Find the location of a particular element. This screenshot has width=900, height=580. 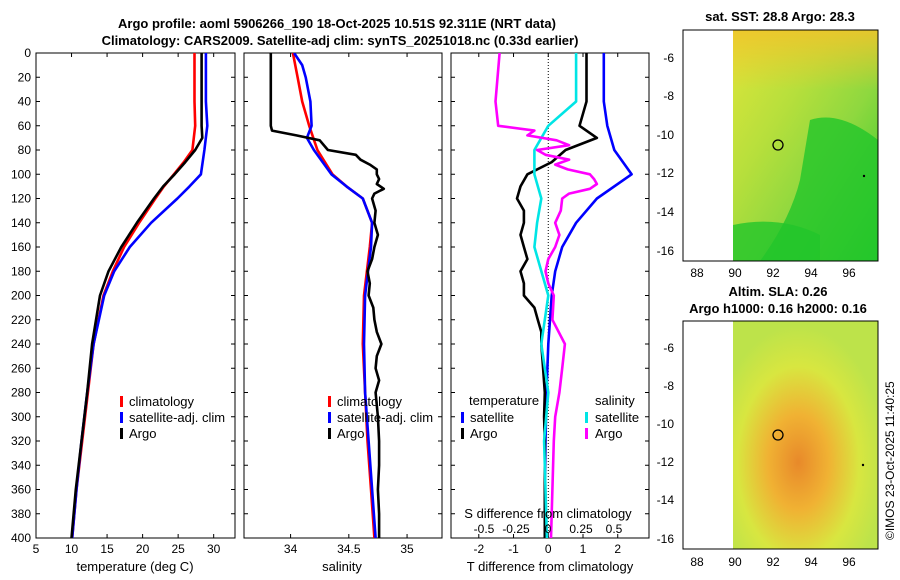

temperature-x-tick-label: 20 is located at coordinates (143, 549).